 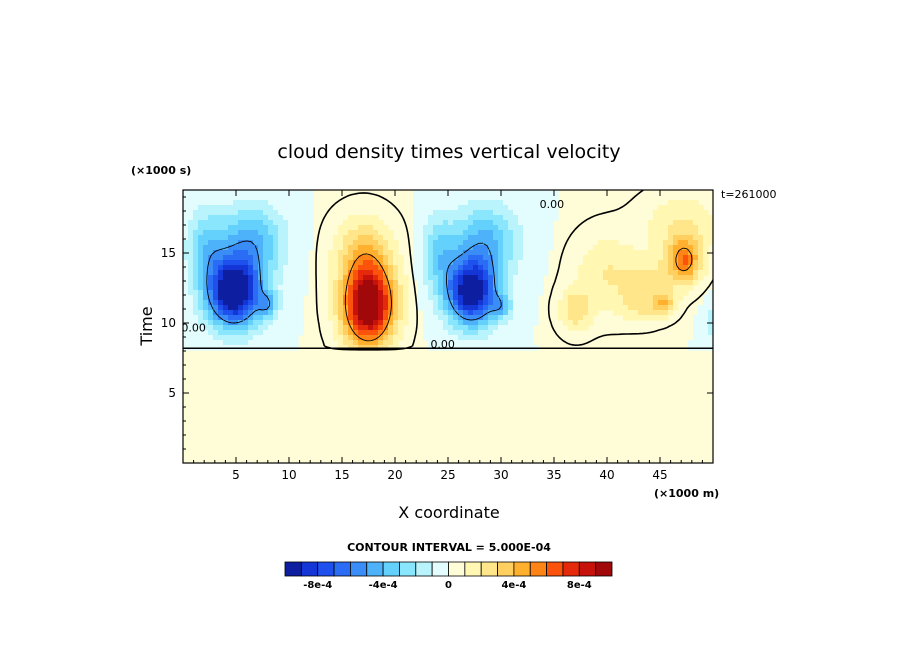 What do you see at coordinates (146, 326) in the screenshot?
I see `y-axis-label: Time` at bounding box center [146, 326].